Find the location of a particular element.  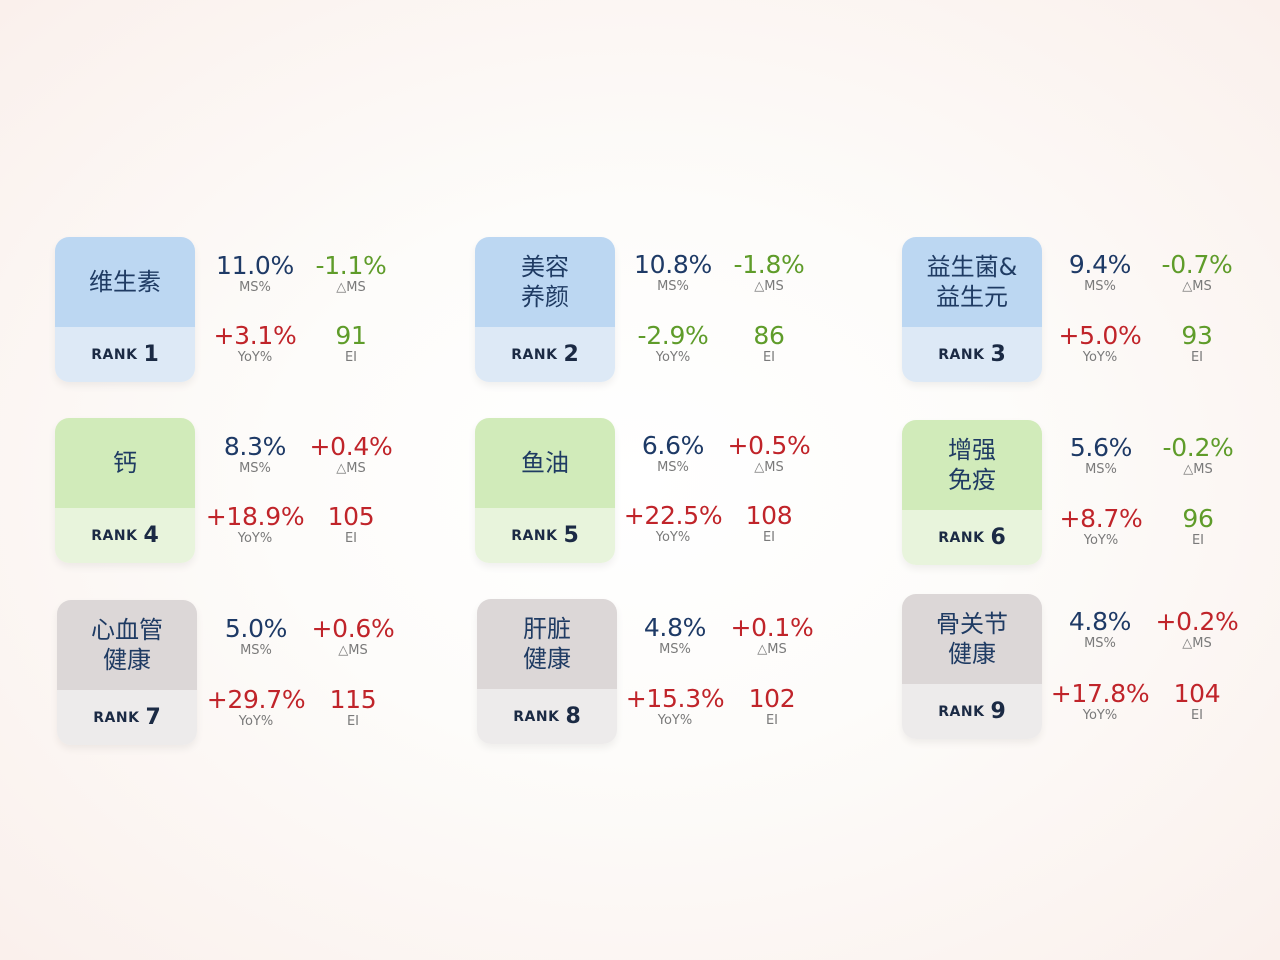

ms-metric-1: 11.0% MS% is located at coordinates (255, 274).